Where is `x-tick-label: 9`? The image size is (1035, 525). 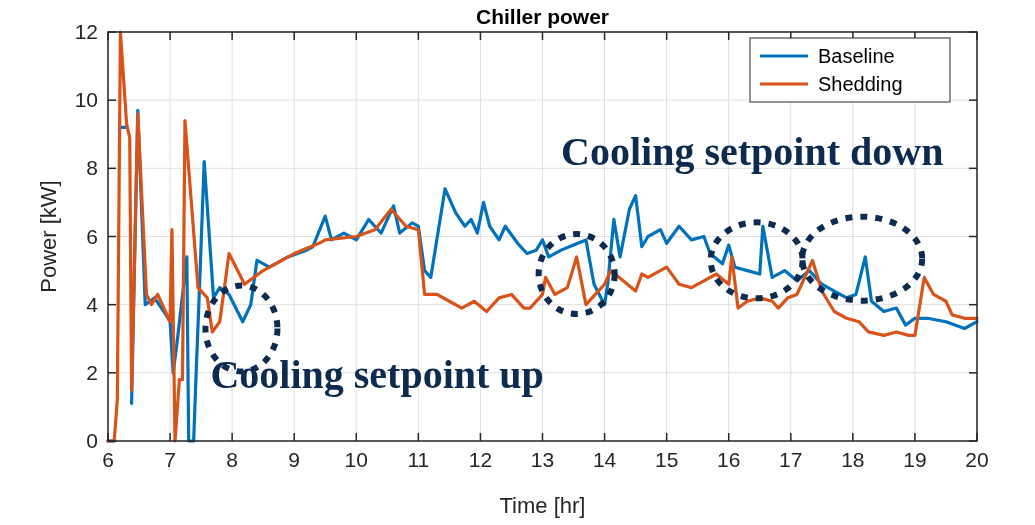
x-tick-label: 9 is located at coordinates (294, 459).